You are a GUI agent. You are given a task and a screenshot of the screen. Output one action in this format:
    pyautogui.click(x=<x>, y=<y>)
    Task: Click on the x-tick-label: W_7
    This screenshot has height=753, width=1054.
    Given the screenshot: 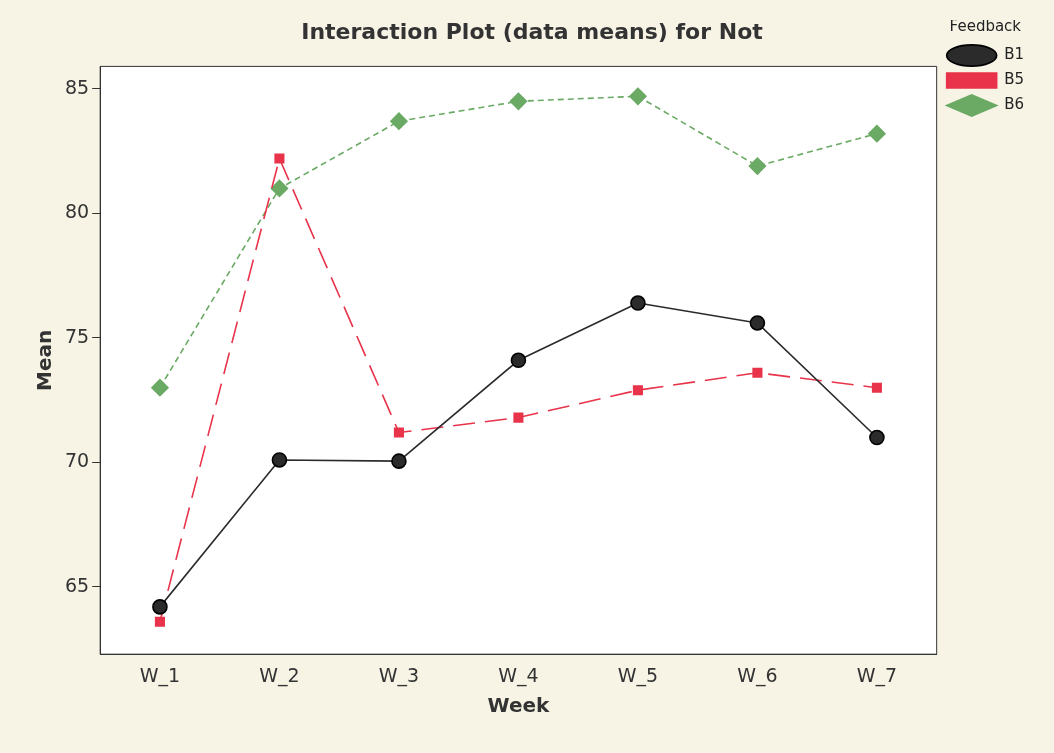 What is the action you would take?
    pyautogui.click(x=877, y=675)
    